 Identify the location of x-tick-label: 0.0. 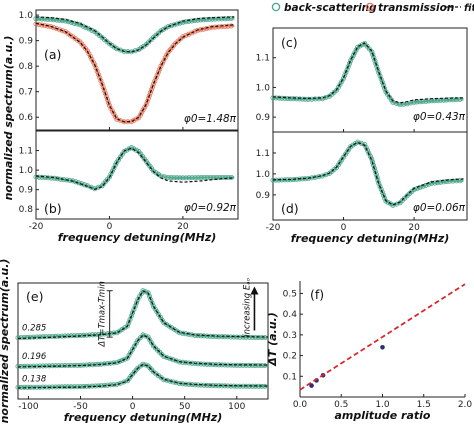
(300, 405).